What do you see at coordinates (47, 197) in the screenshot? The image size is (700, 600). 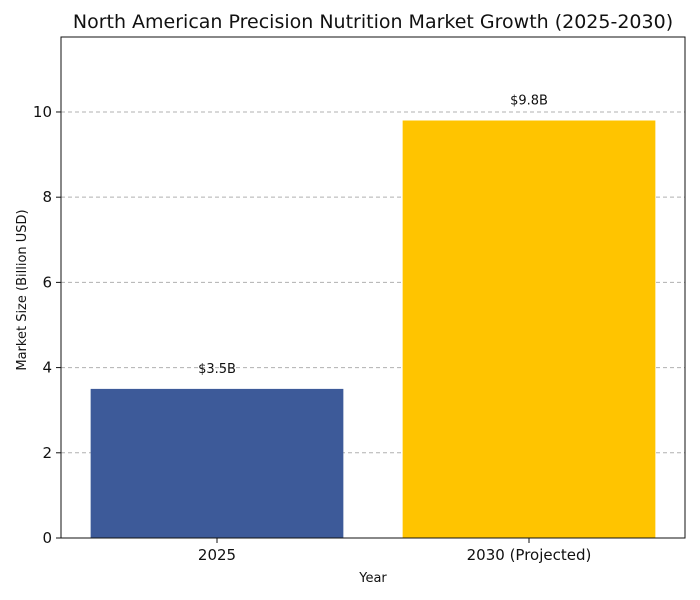 I see `y-tick-label: 8` at bounding box center [47, 197].